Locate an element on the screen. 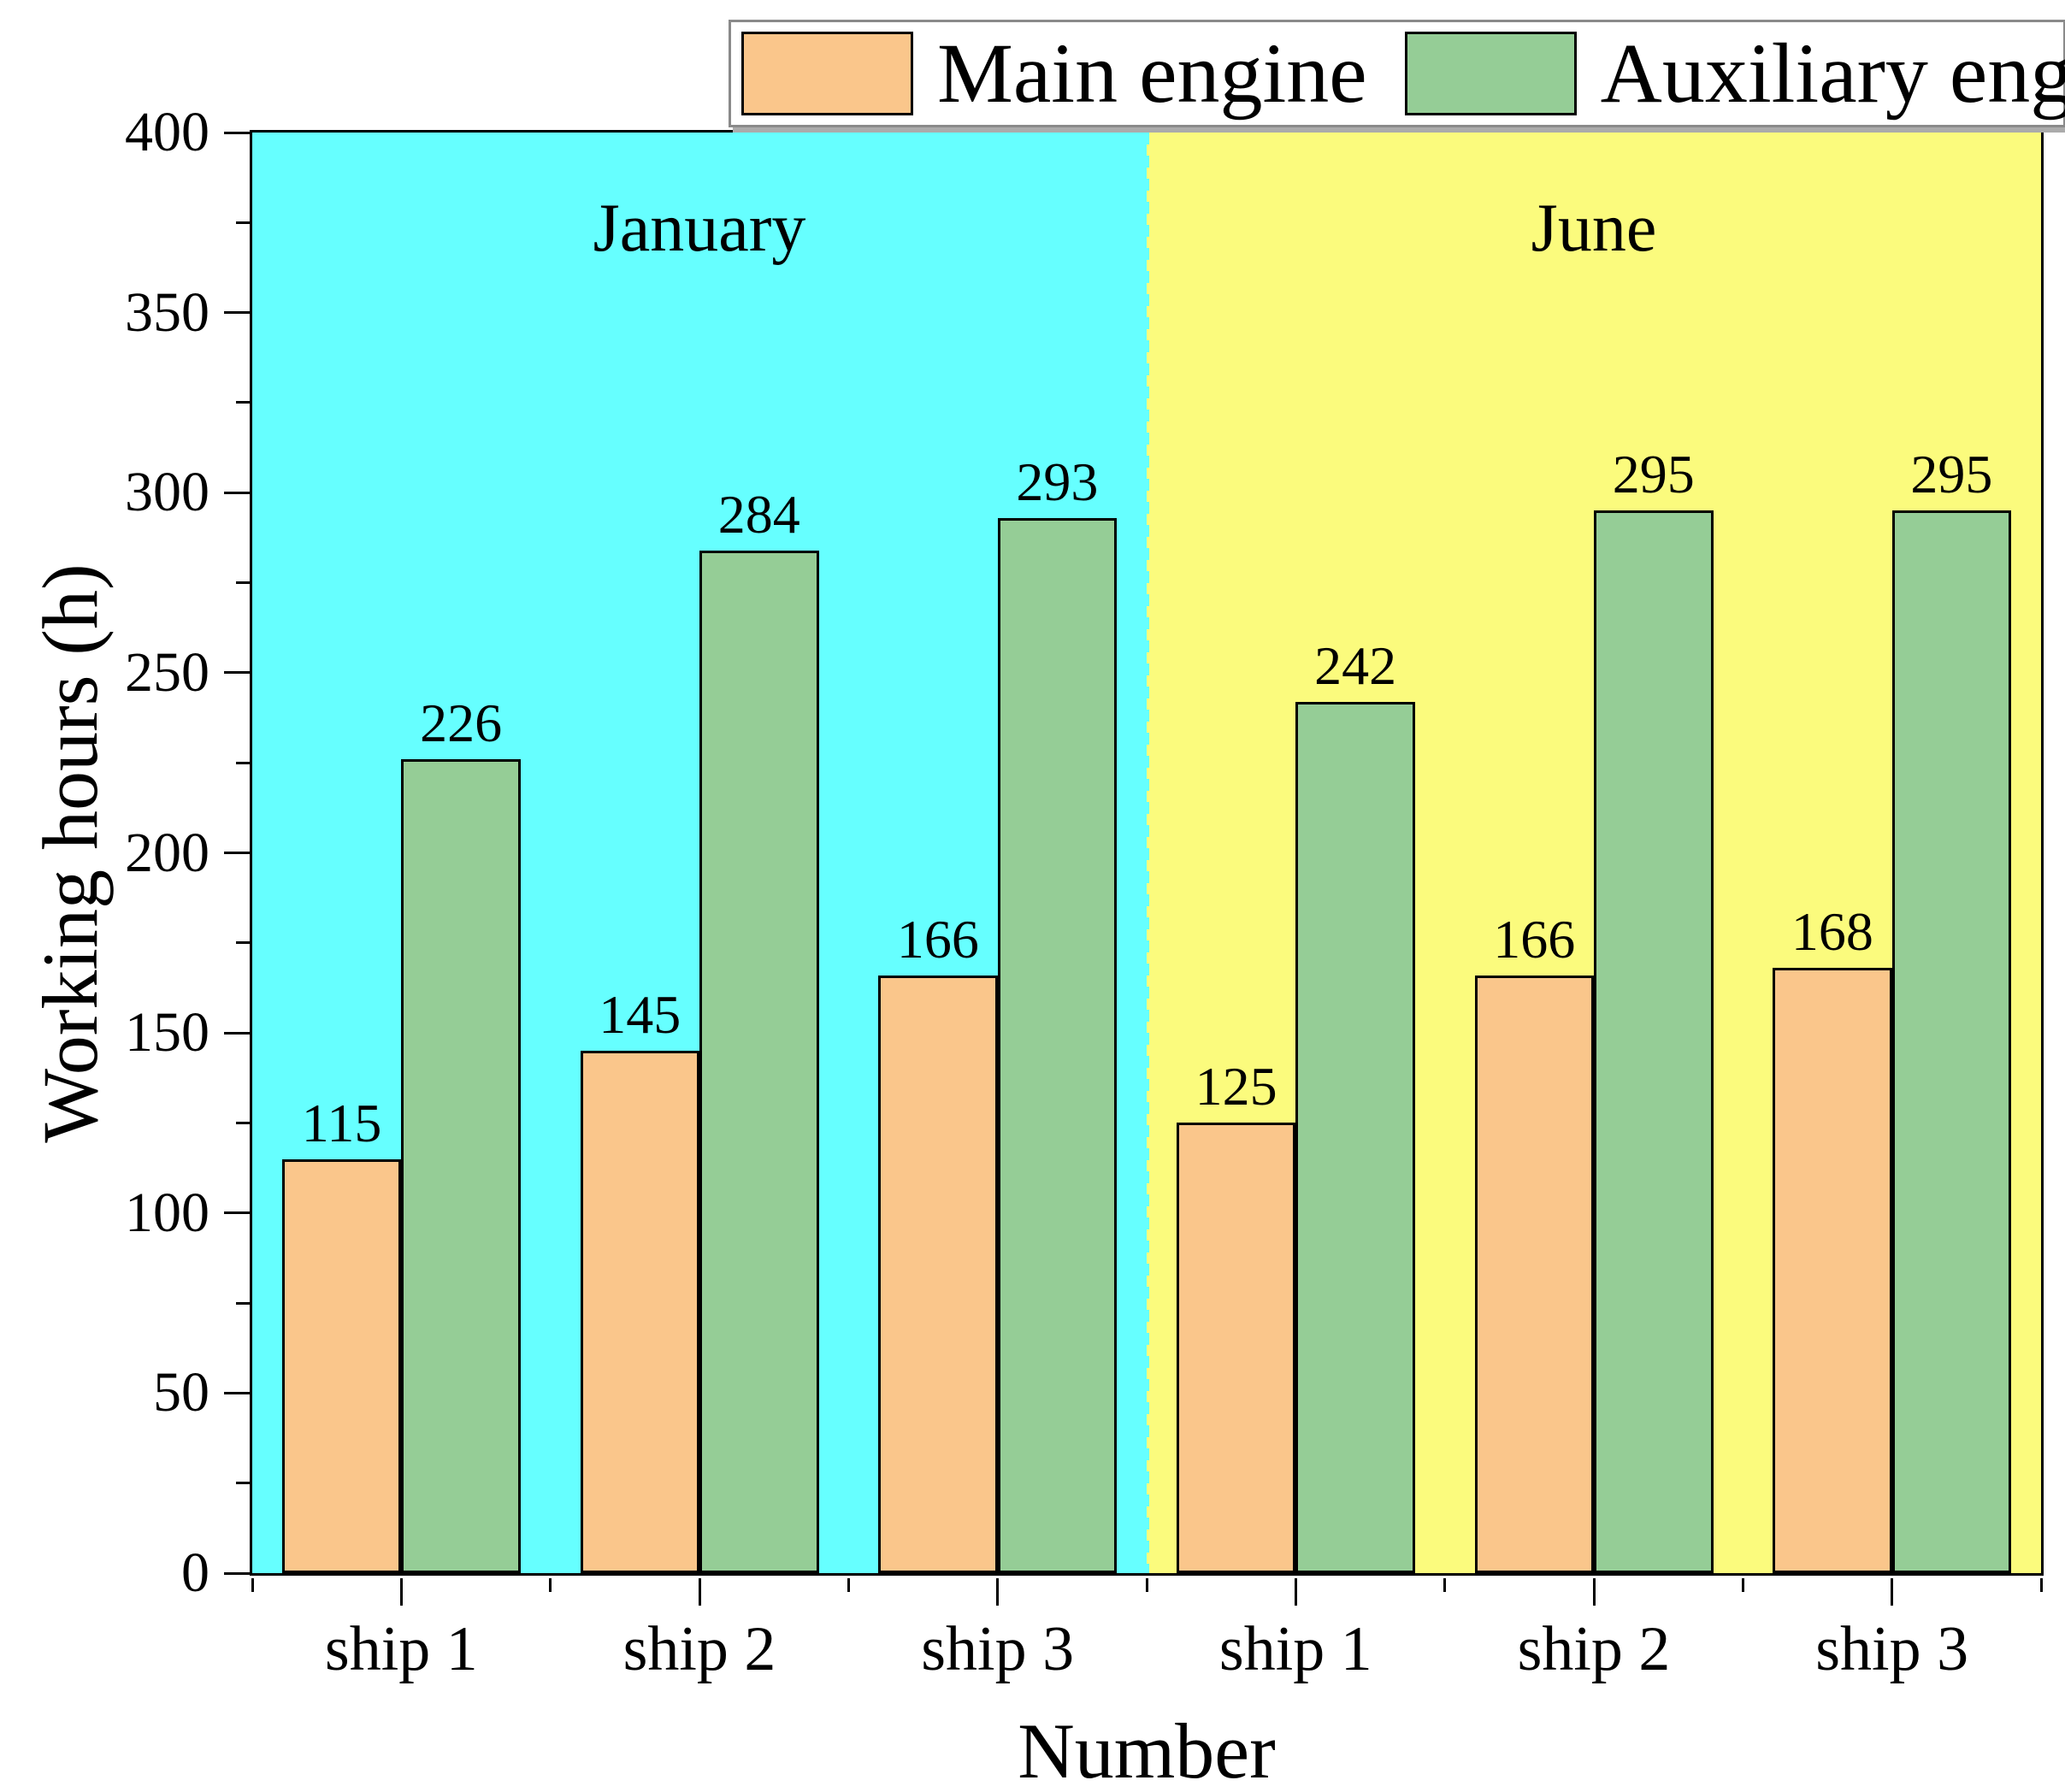 This screenshot has width=2065, height=1792. region-label-june: June is located at coordinates (1594, 229).